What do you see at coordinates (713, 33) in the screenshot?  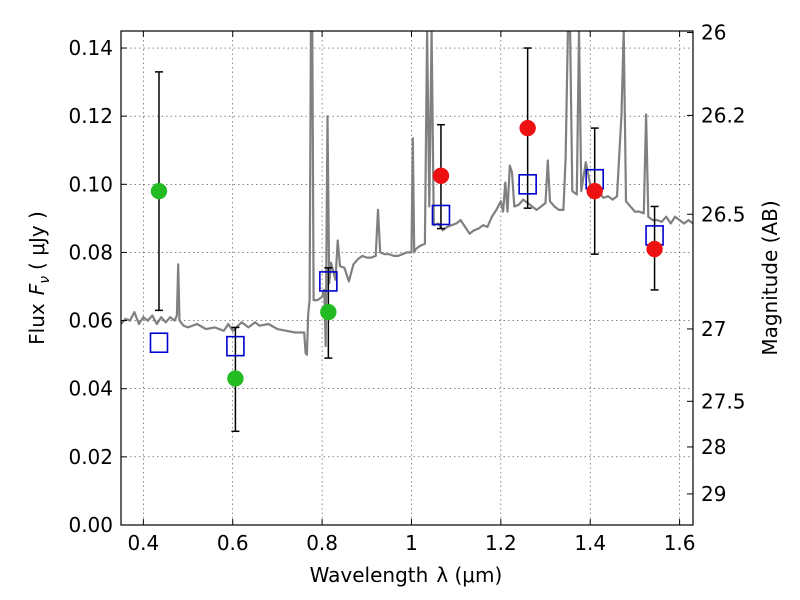 I see `magnitude-tick-label: 26` at bounding box center [713, 33].